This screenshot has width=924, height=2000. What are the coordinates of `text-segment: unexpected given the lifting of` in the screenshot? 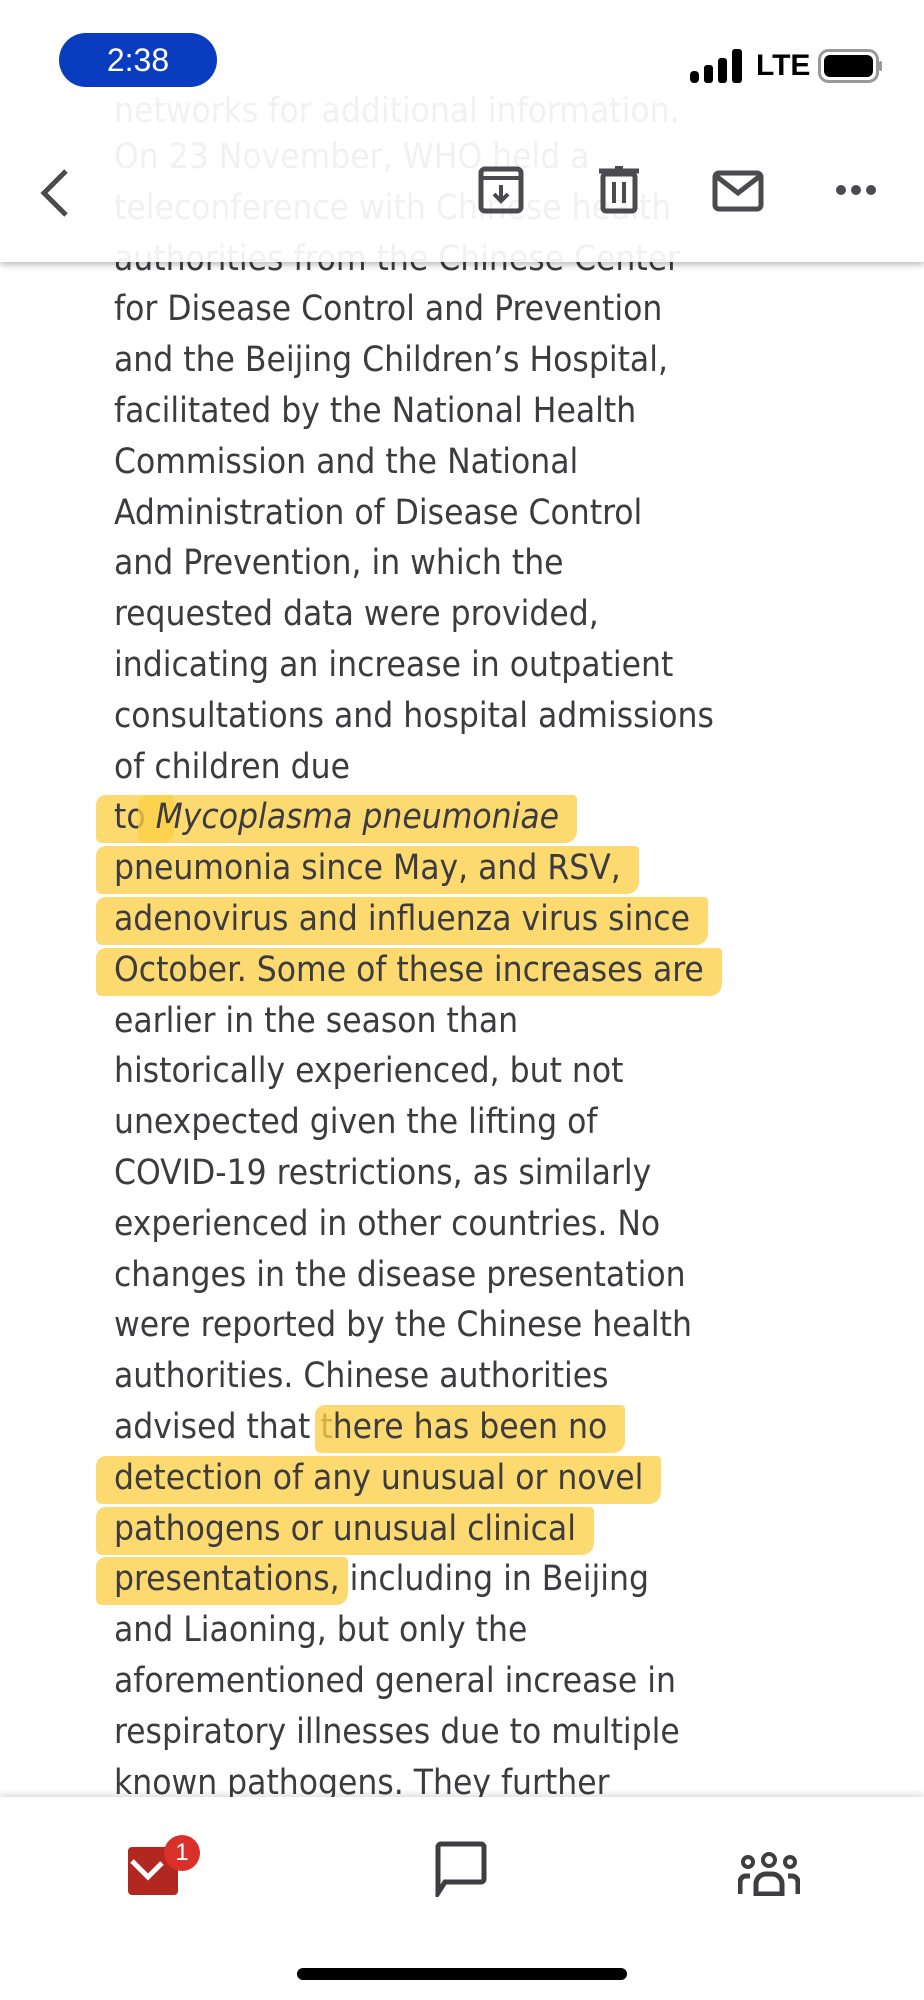 It's located at (356, 1122).